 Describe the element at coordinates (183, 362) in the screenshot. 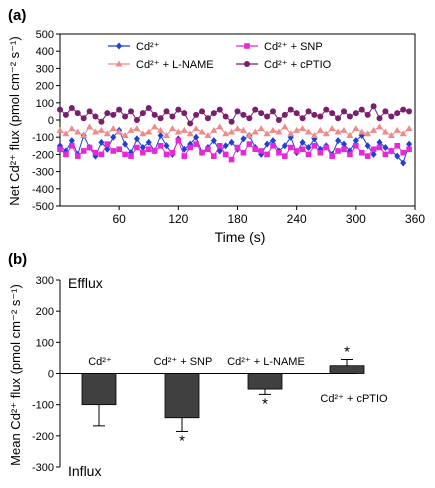

I see `category-label: Cd²⁺ + SNP` at that location.